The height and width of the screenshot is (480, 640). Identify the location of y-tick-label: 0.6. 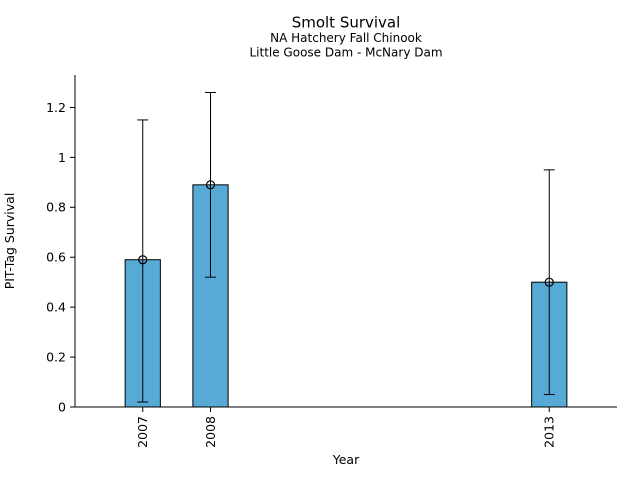
(56, 257).